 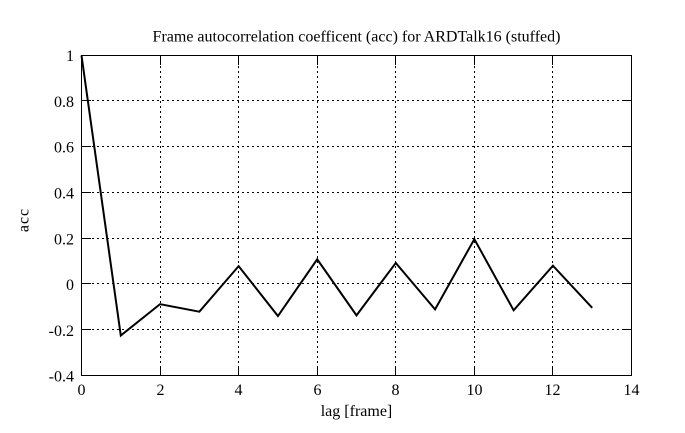 I want to click on svg-text: -0.2, so click(x=61, y=331).